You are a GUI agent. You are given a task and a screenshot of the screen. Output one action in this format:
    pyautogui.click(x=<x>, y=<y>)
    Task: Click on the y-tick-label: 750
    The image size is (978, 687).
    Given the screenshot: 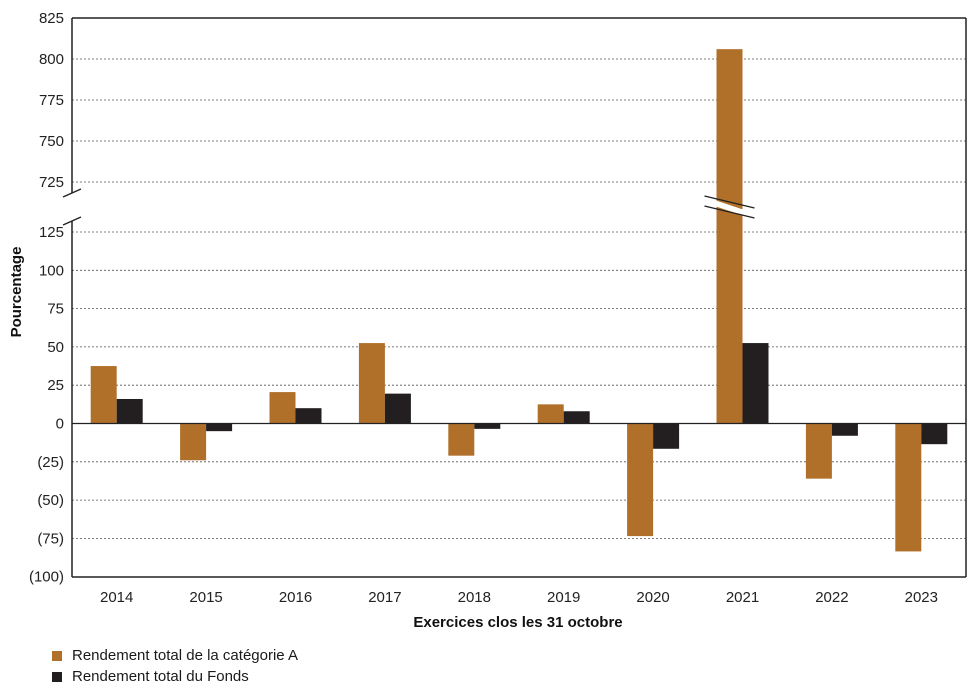 What is the action you would take?
    pyautogui.click(x=51, y=141)
    